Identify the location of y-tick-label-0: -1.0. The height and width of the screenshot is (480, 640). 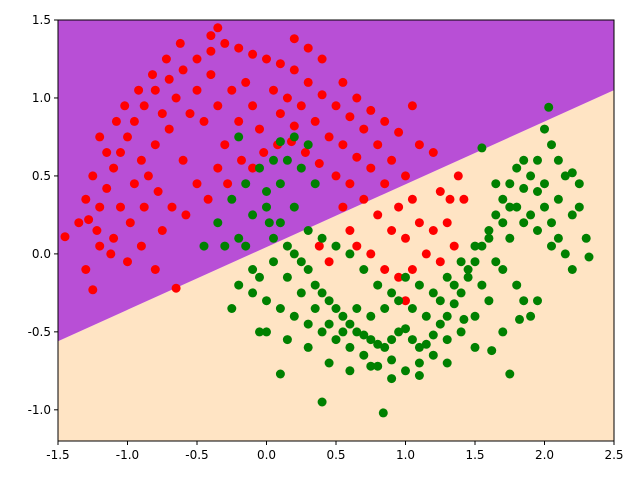
(39, 410).